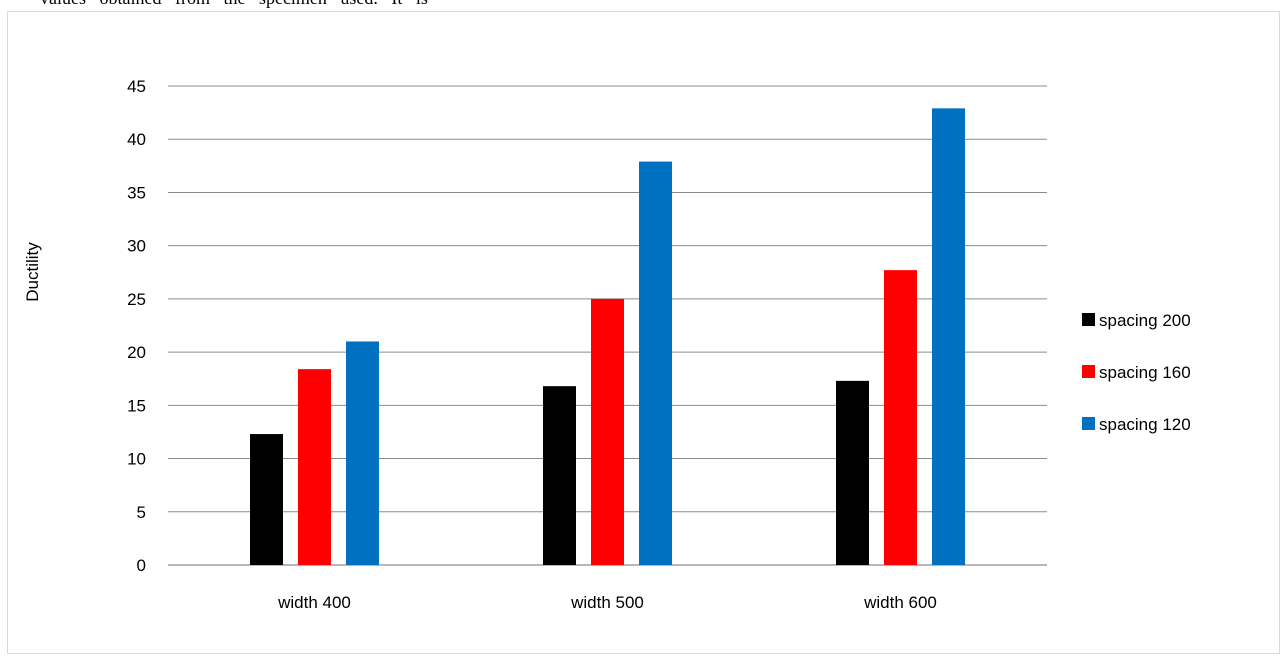  What do you see at coordinates (136, 405) in the screenshot?
I see `y-tick-label: 15` at bounding box center [136, 405].